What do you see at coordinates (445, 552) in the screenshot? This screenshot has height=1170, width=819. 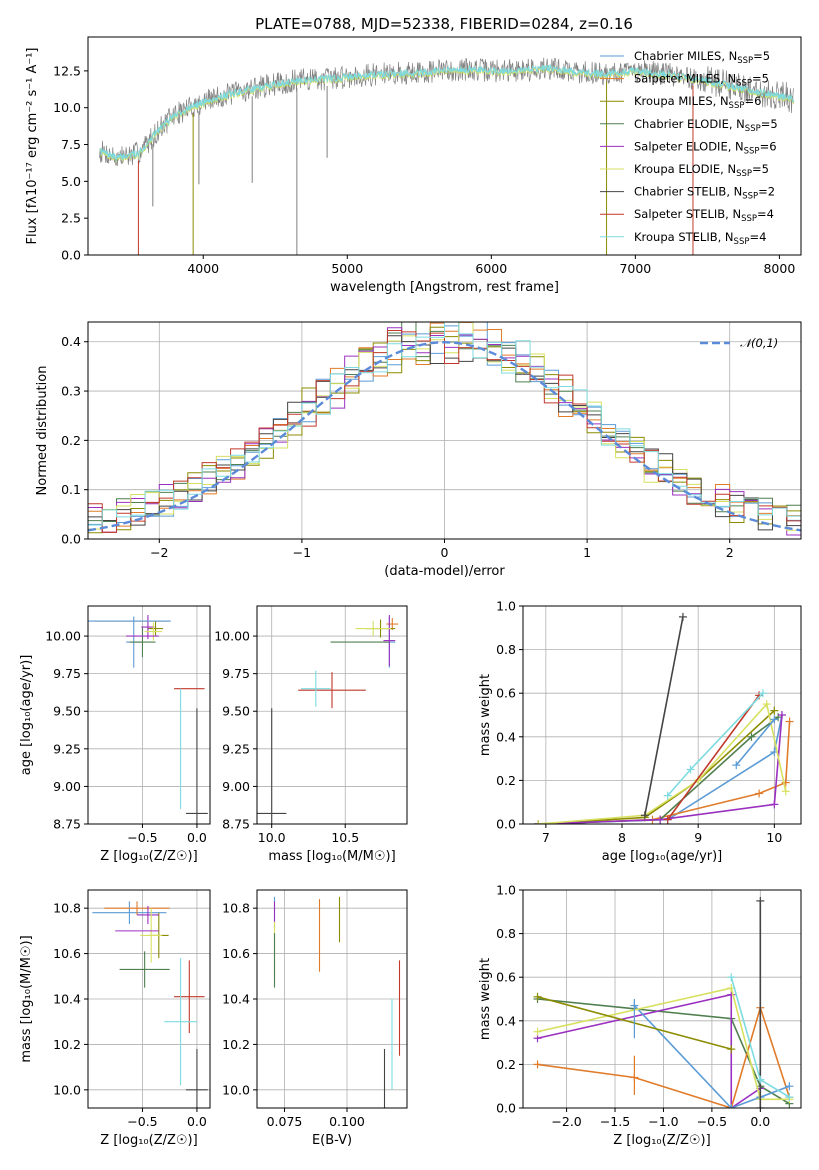 I see `x-tick-label: 0` at bounding box center [445, 552].